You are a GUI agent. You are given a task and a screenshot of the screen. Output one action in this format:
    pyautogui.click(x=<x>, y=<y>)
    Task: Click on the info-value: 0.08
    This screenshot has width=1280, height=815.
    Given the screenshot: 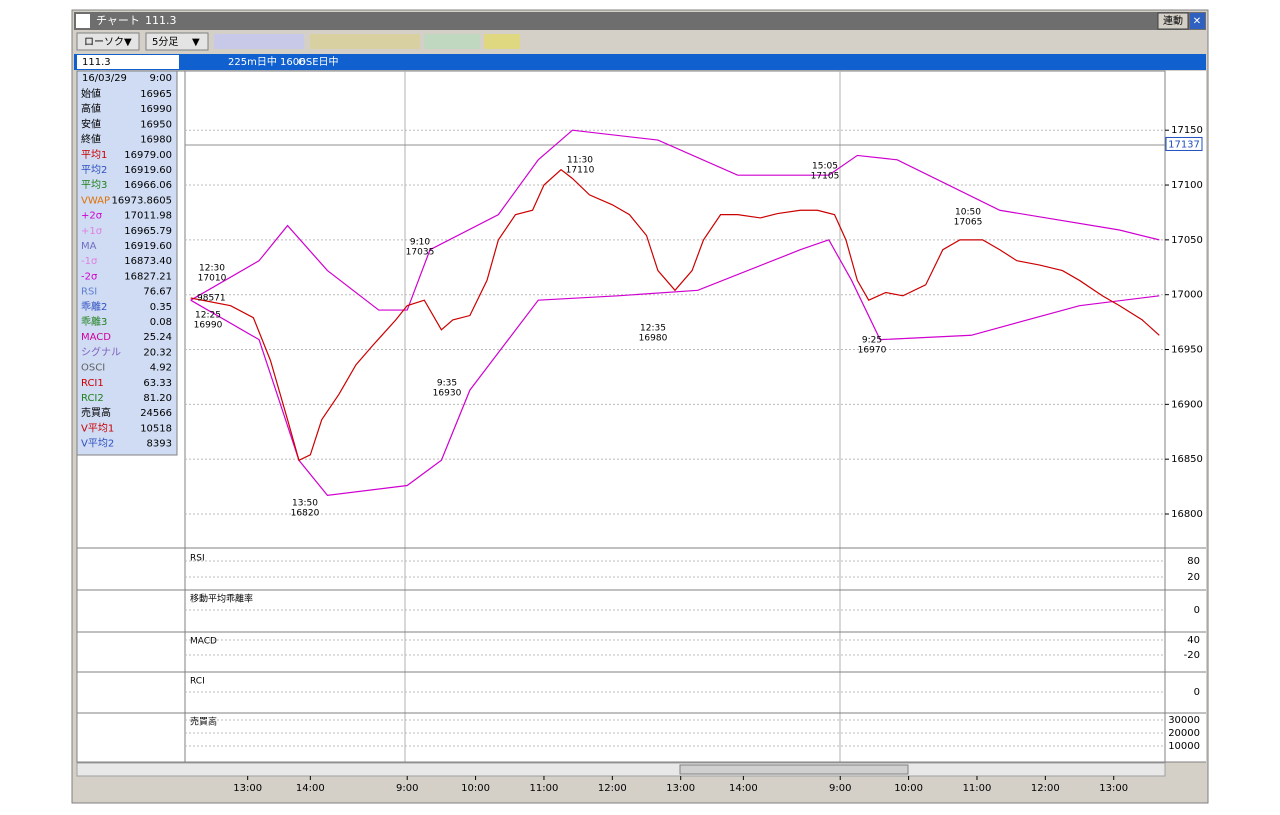 What is the action you would take?
    pyautogui.click(x=161, y=322)
    